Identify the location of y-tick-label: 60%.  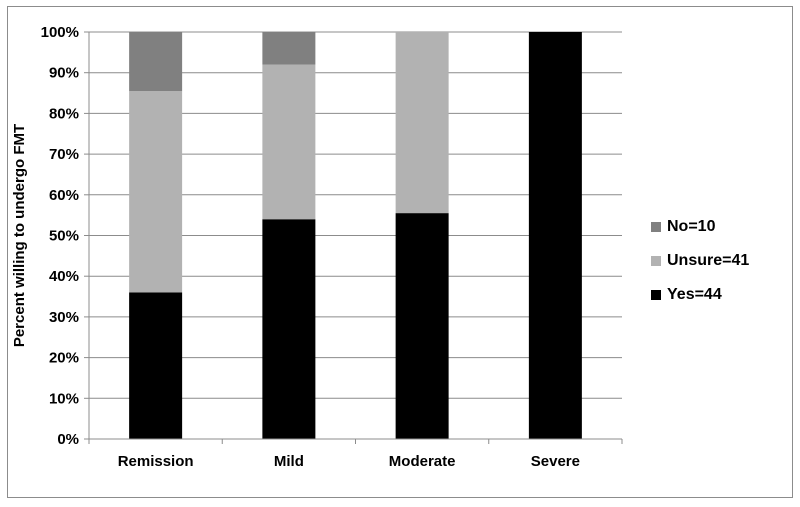
(64, 195).